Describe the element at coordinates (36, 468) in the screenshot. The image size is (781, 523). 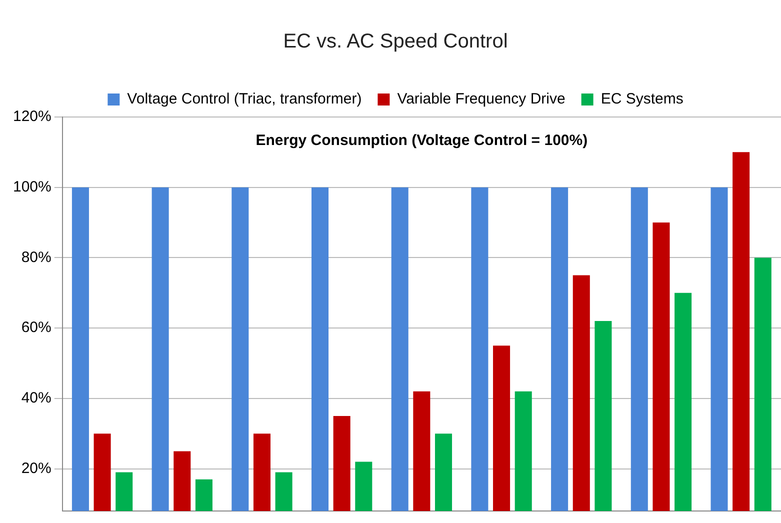
I see `y-tick-label: 20%` at that location.